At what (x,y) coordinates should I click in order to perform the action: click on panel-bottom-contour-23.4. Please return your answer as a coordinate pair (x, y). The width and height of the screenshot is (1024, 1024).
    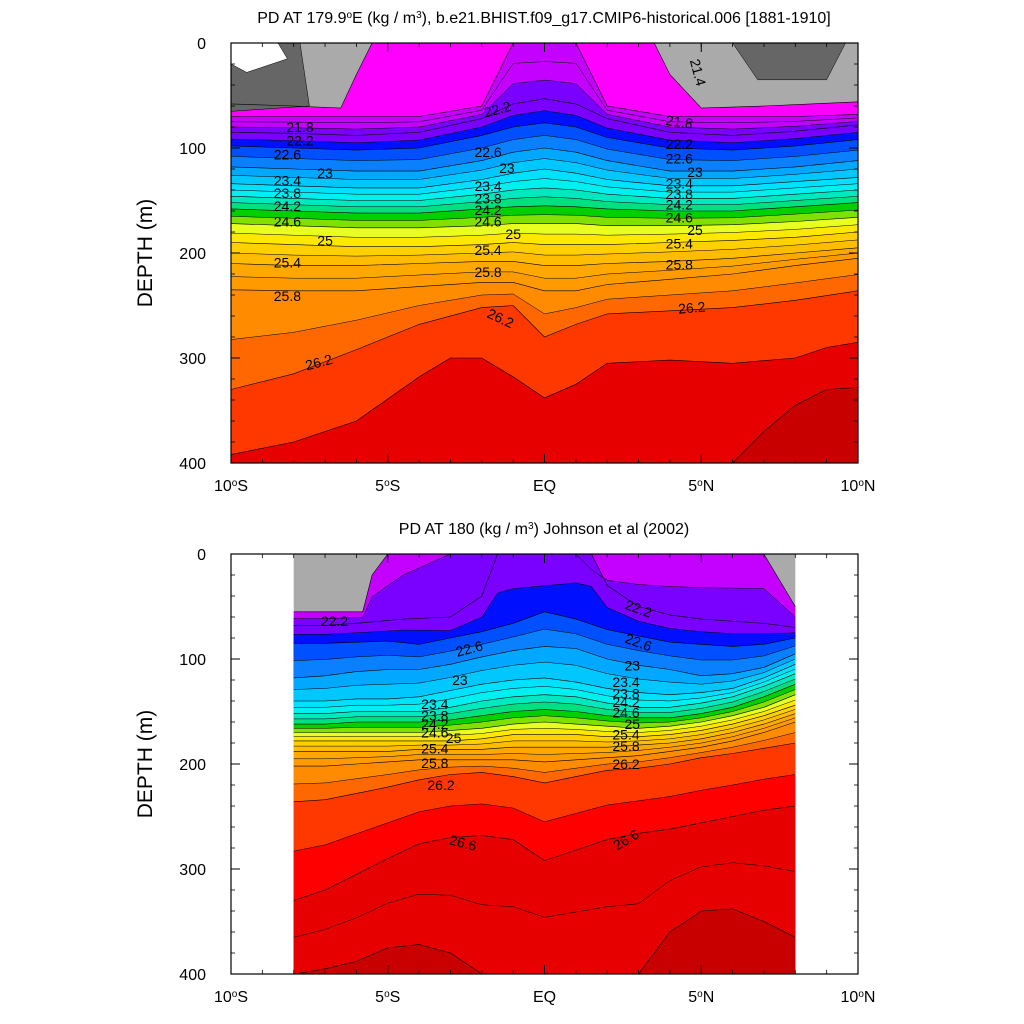
    Looking at the image, I should click on (544, 683).